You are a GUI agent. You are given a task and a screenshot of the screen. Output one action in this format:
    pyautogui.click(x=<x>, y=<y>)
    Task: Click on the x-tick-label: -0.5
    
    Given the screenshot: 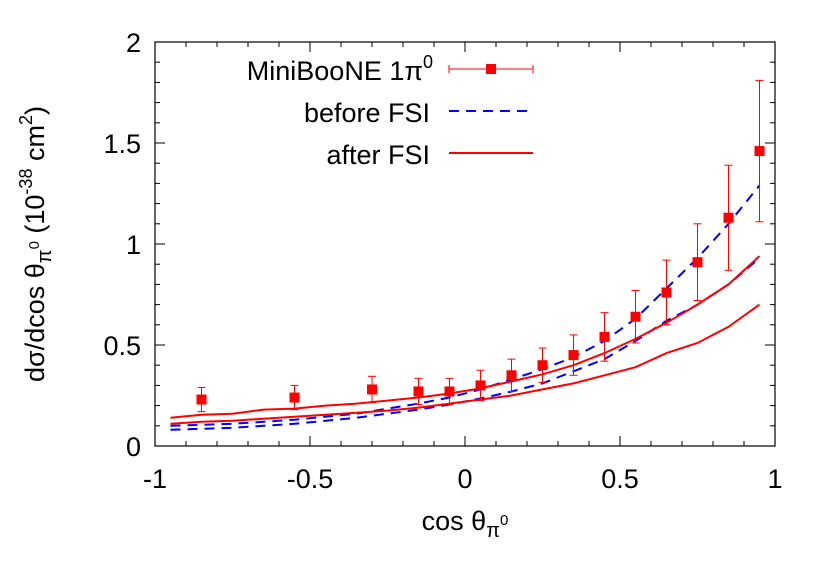 What is the action you would take?
    pyautogui.click(x=310, y=479)
    